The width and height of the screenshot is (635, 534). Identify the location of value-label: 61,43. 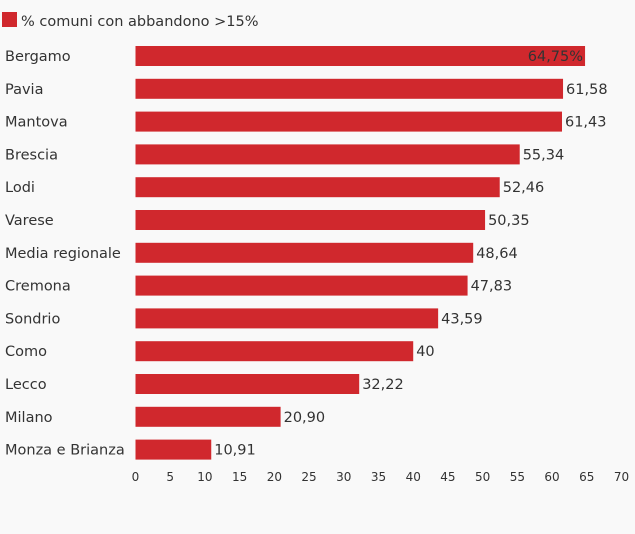
(586, 123).